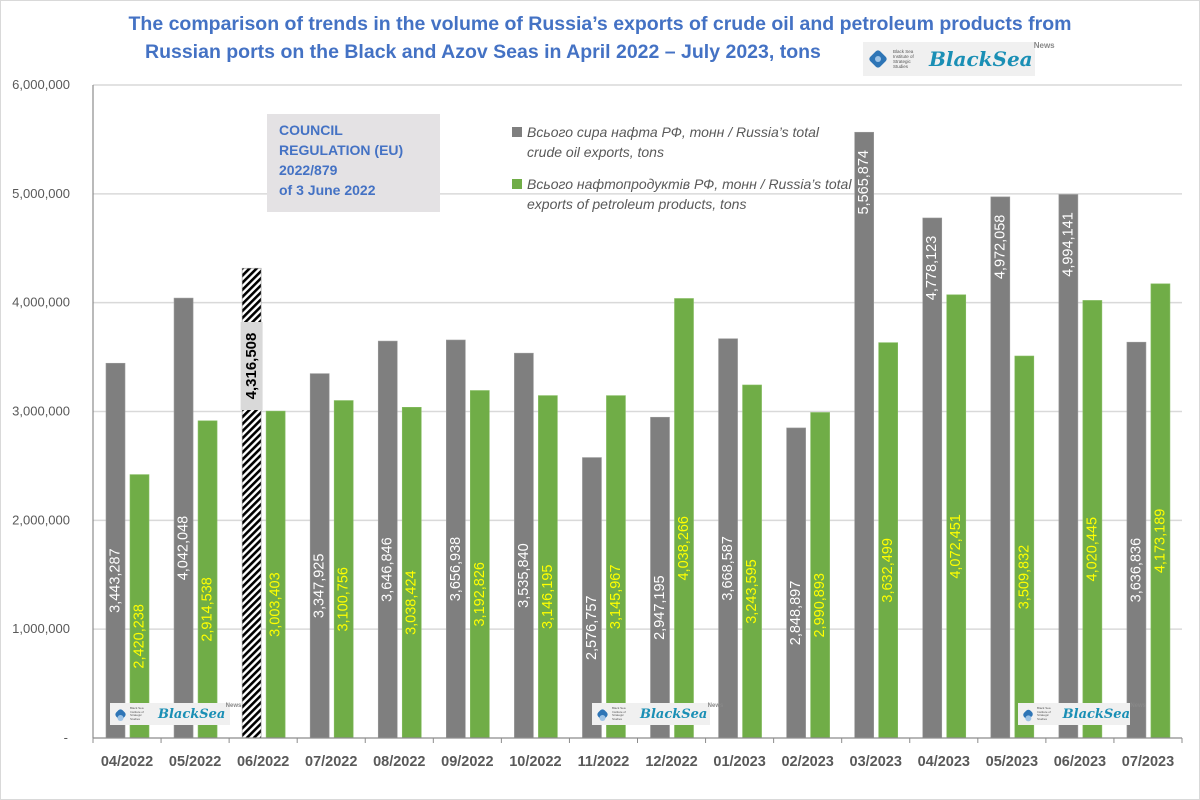  I want to click on x-tick-label: 12/2022, so click(671, 762).